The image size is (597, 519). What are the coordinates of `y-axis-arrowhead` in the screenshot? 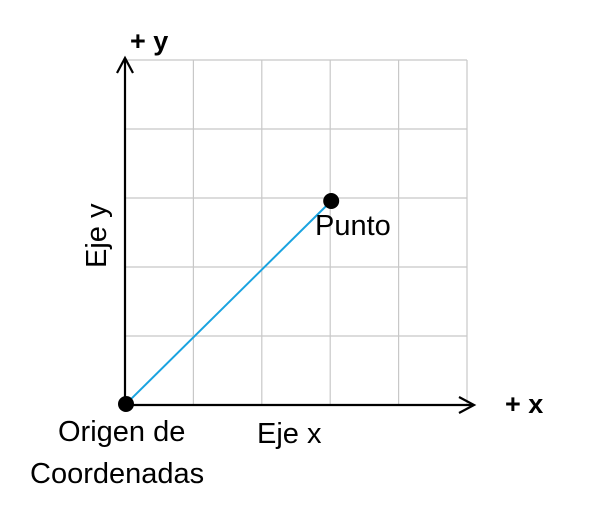 It's located at (125, 64).